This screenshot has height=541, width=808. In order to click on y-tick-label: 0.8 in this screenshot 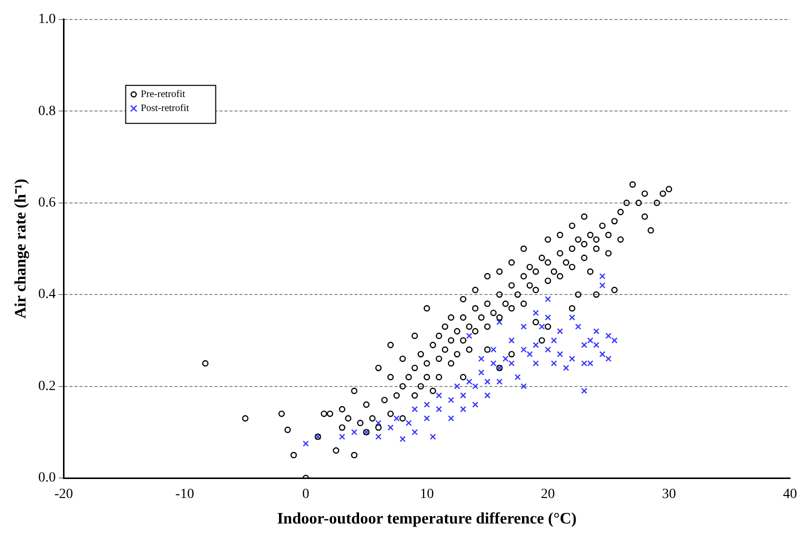, I will do `click(47, 111)`.